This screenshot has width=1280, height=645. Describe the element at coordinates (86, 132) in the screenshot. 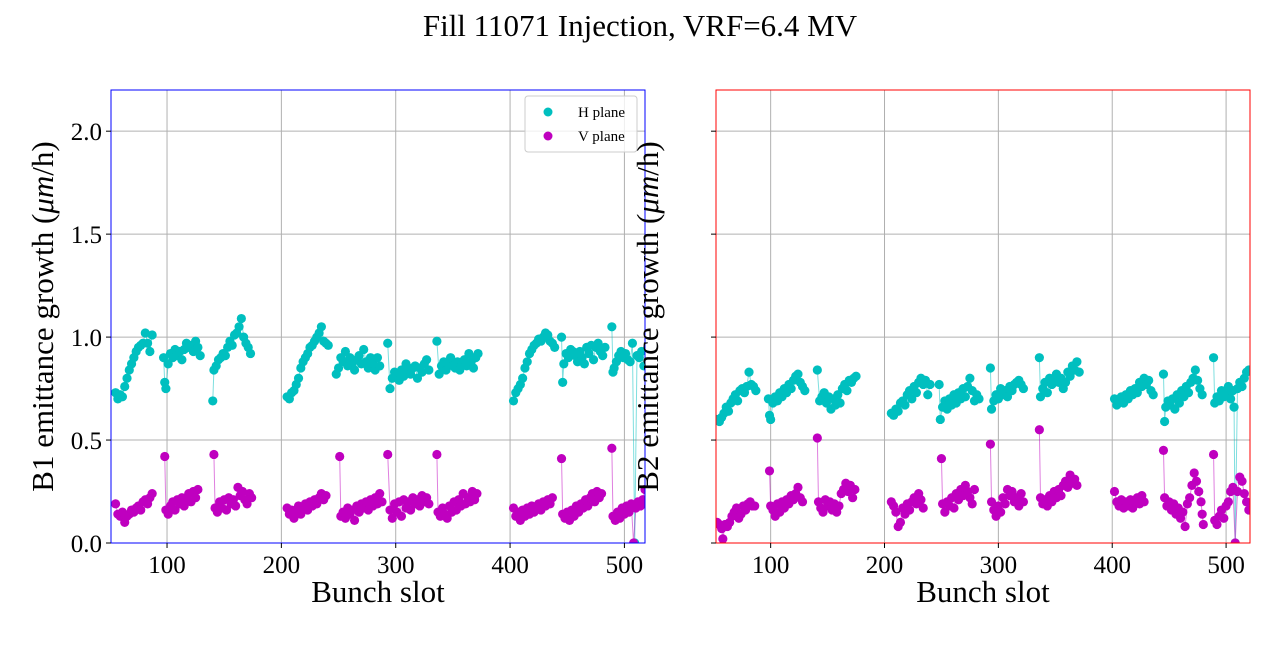

I see `y-tick-label: 2.0` at that location.